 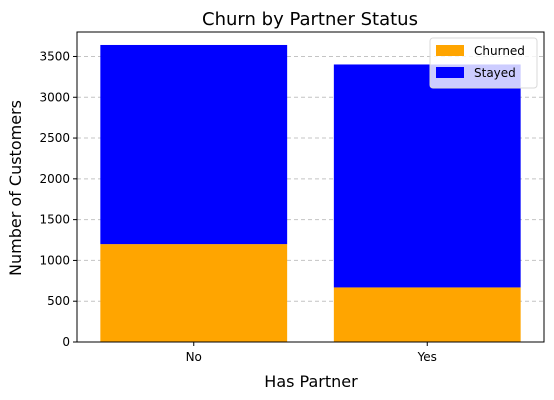 I want to click on y-tick-label-7: 3500, so click(x=54, y=56).